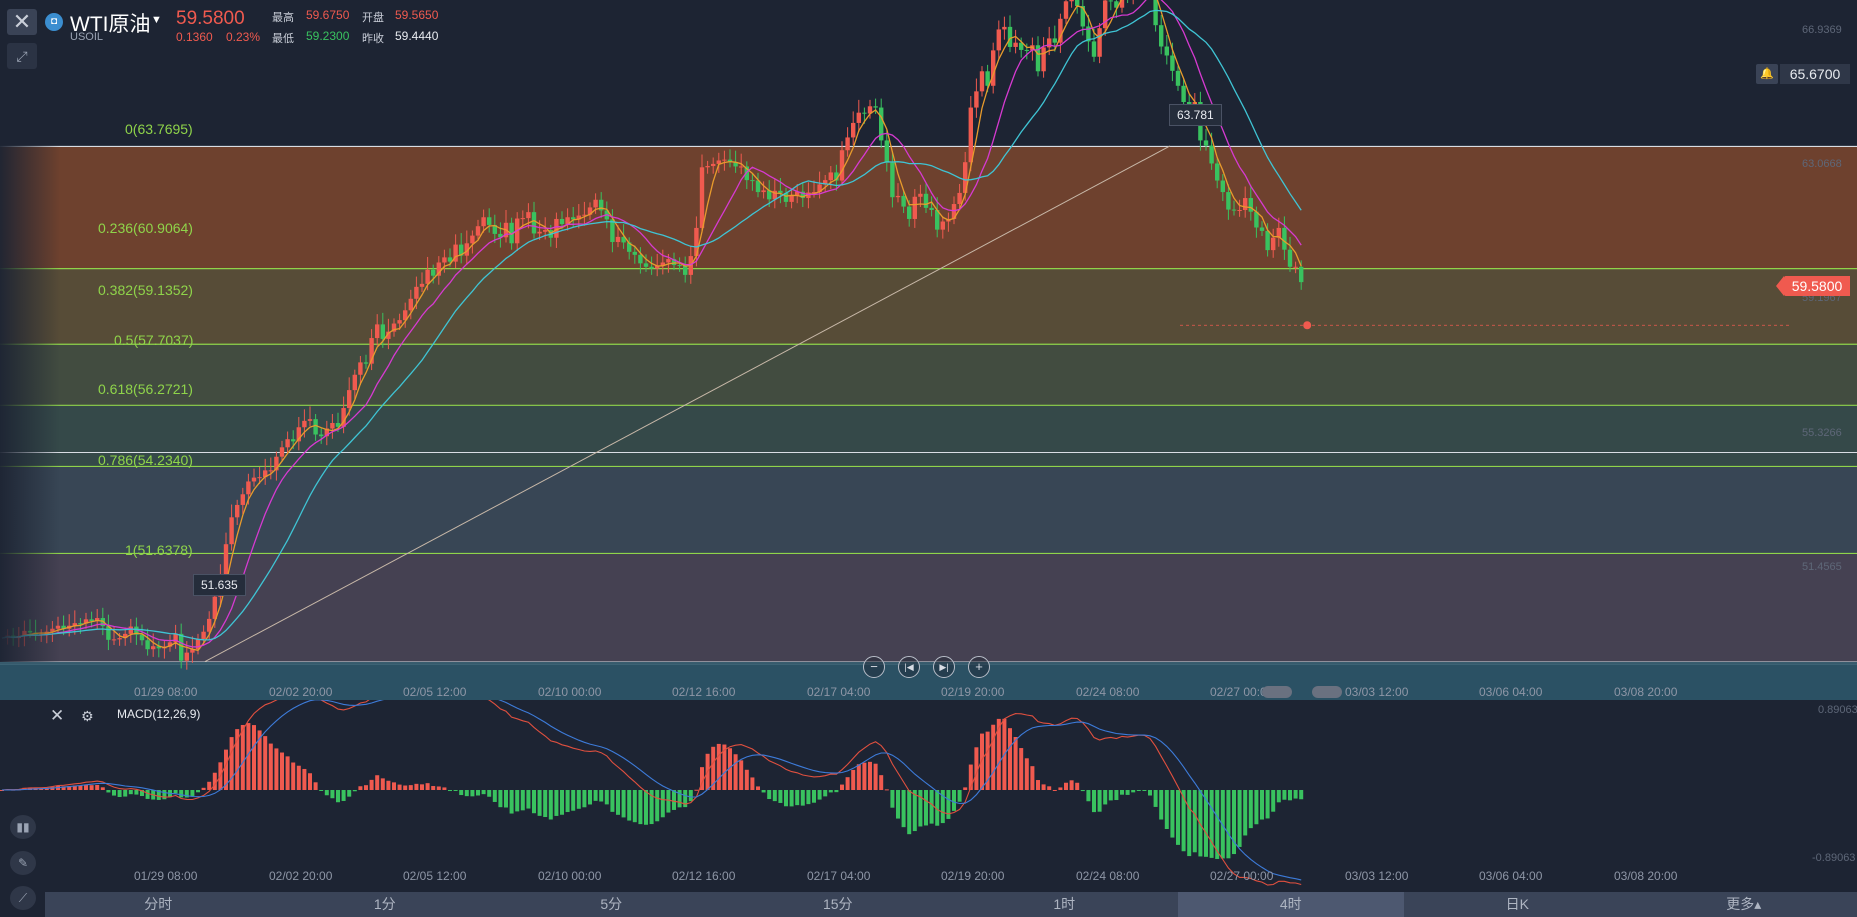 Image resolution: width=1857 pixels, height=917 pixels. What do you see at coordinates (145, 228) in the screenshot?
I see `fib-level-label: 0.236(60.9064)` at bounding box center [145, 228].